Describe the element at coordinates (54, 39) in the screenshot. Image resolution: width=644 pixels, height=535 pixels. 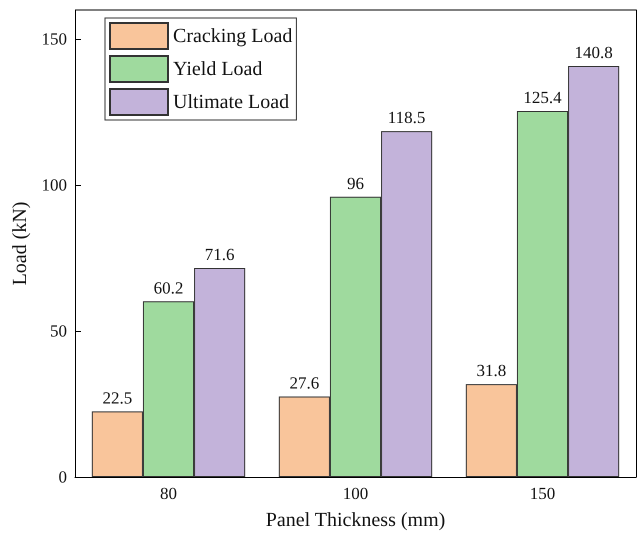
I see `y-tick-label: 150` at that location.